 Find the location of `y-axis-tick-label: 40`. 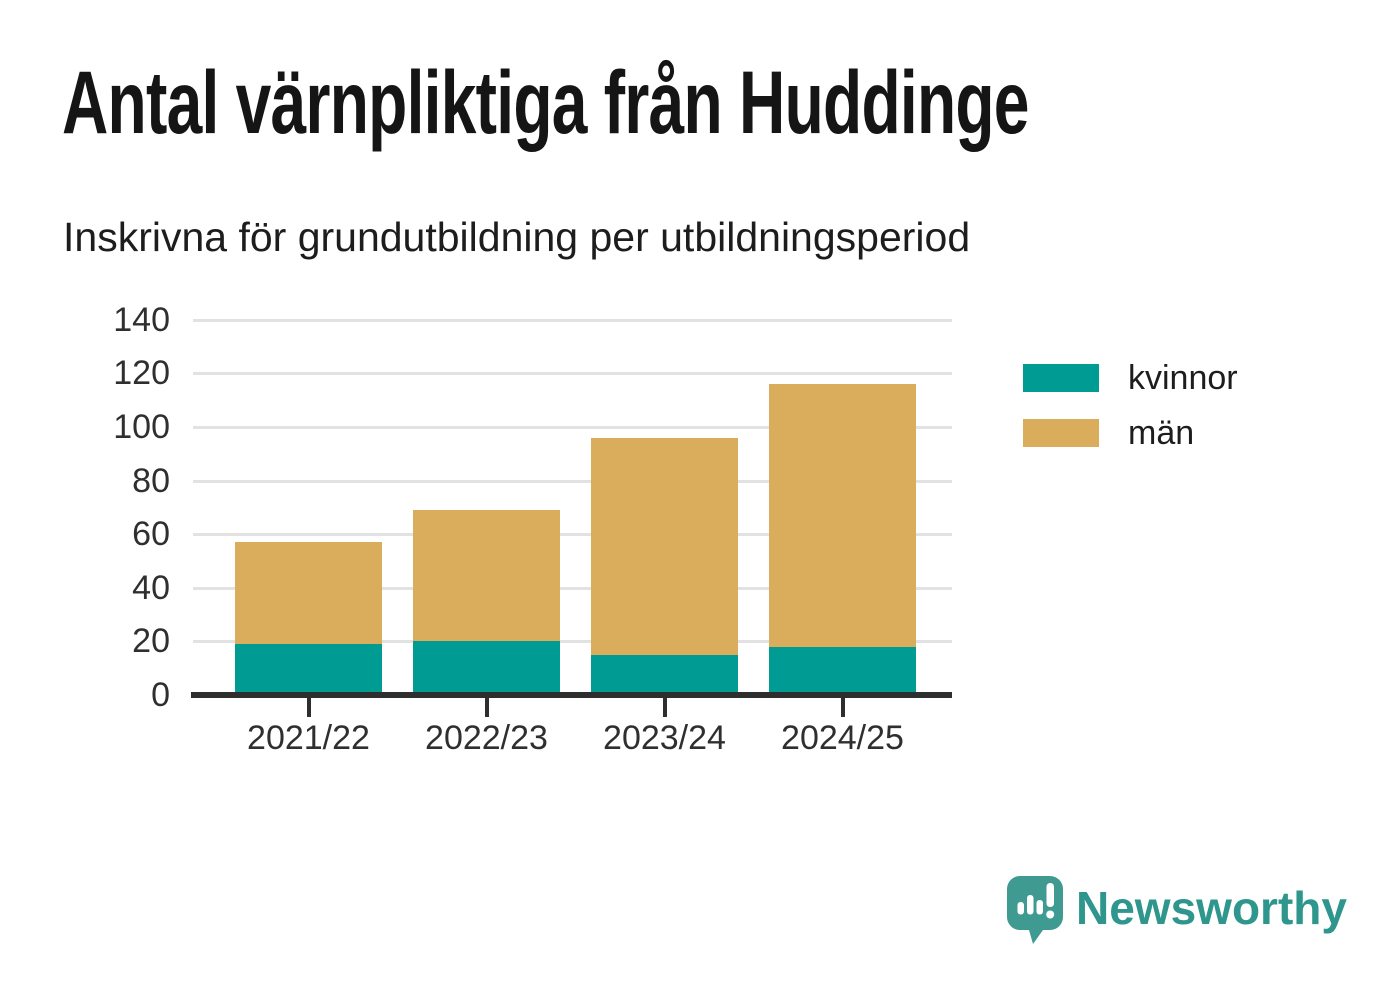

y-axis-tick-label: 40 is located at coordinates (151, 588).